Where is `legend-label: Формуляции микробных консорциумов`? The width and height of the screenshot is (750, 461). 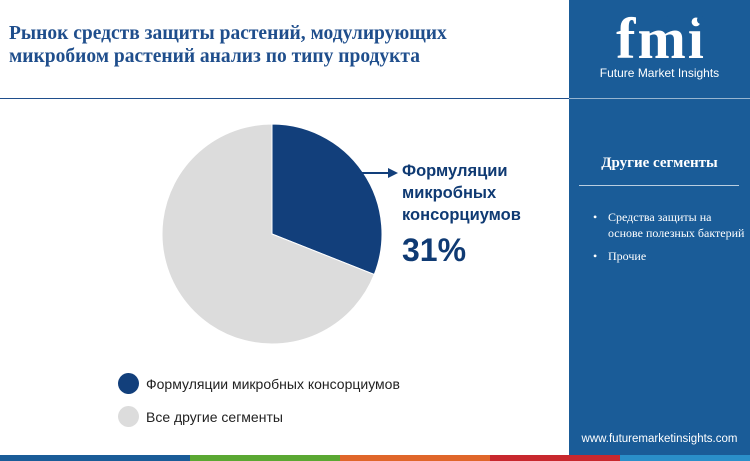 legend-label: Формуляции микробных консорциумов is located at coordinates (273, 384).